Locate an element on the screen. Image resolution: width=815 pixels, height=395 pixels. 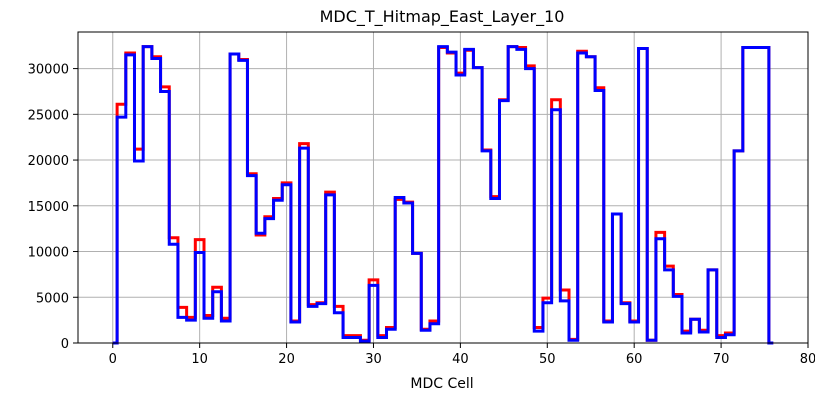
x-tick-label: 20 is located at coordinates (286, 359).